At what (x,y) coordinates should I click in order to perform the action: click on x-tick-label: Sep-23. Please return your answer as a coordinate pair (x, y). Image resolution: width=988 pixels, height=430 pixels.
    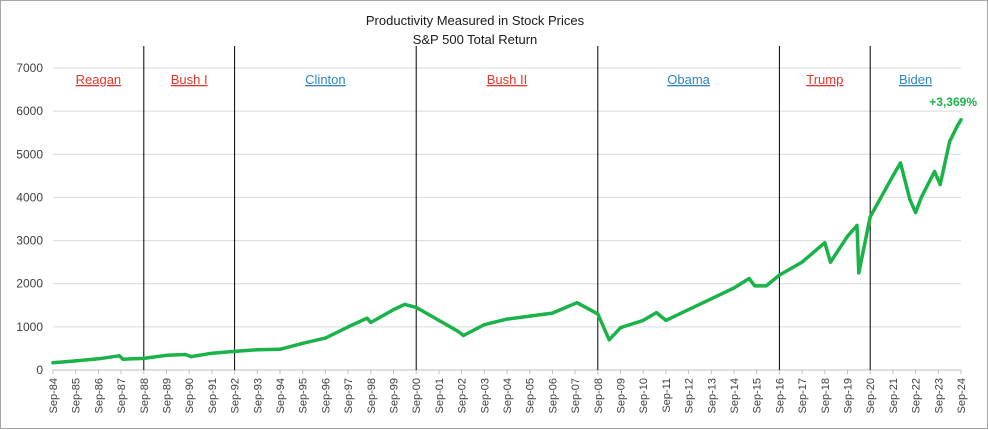
    Looking at the image, I should click on (939, 395).